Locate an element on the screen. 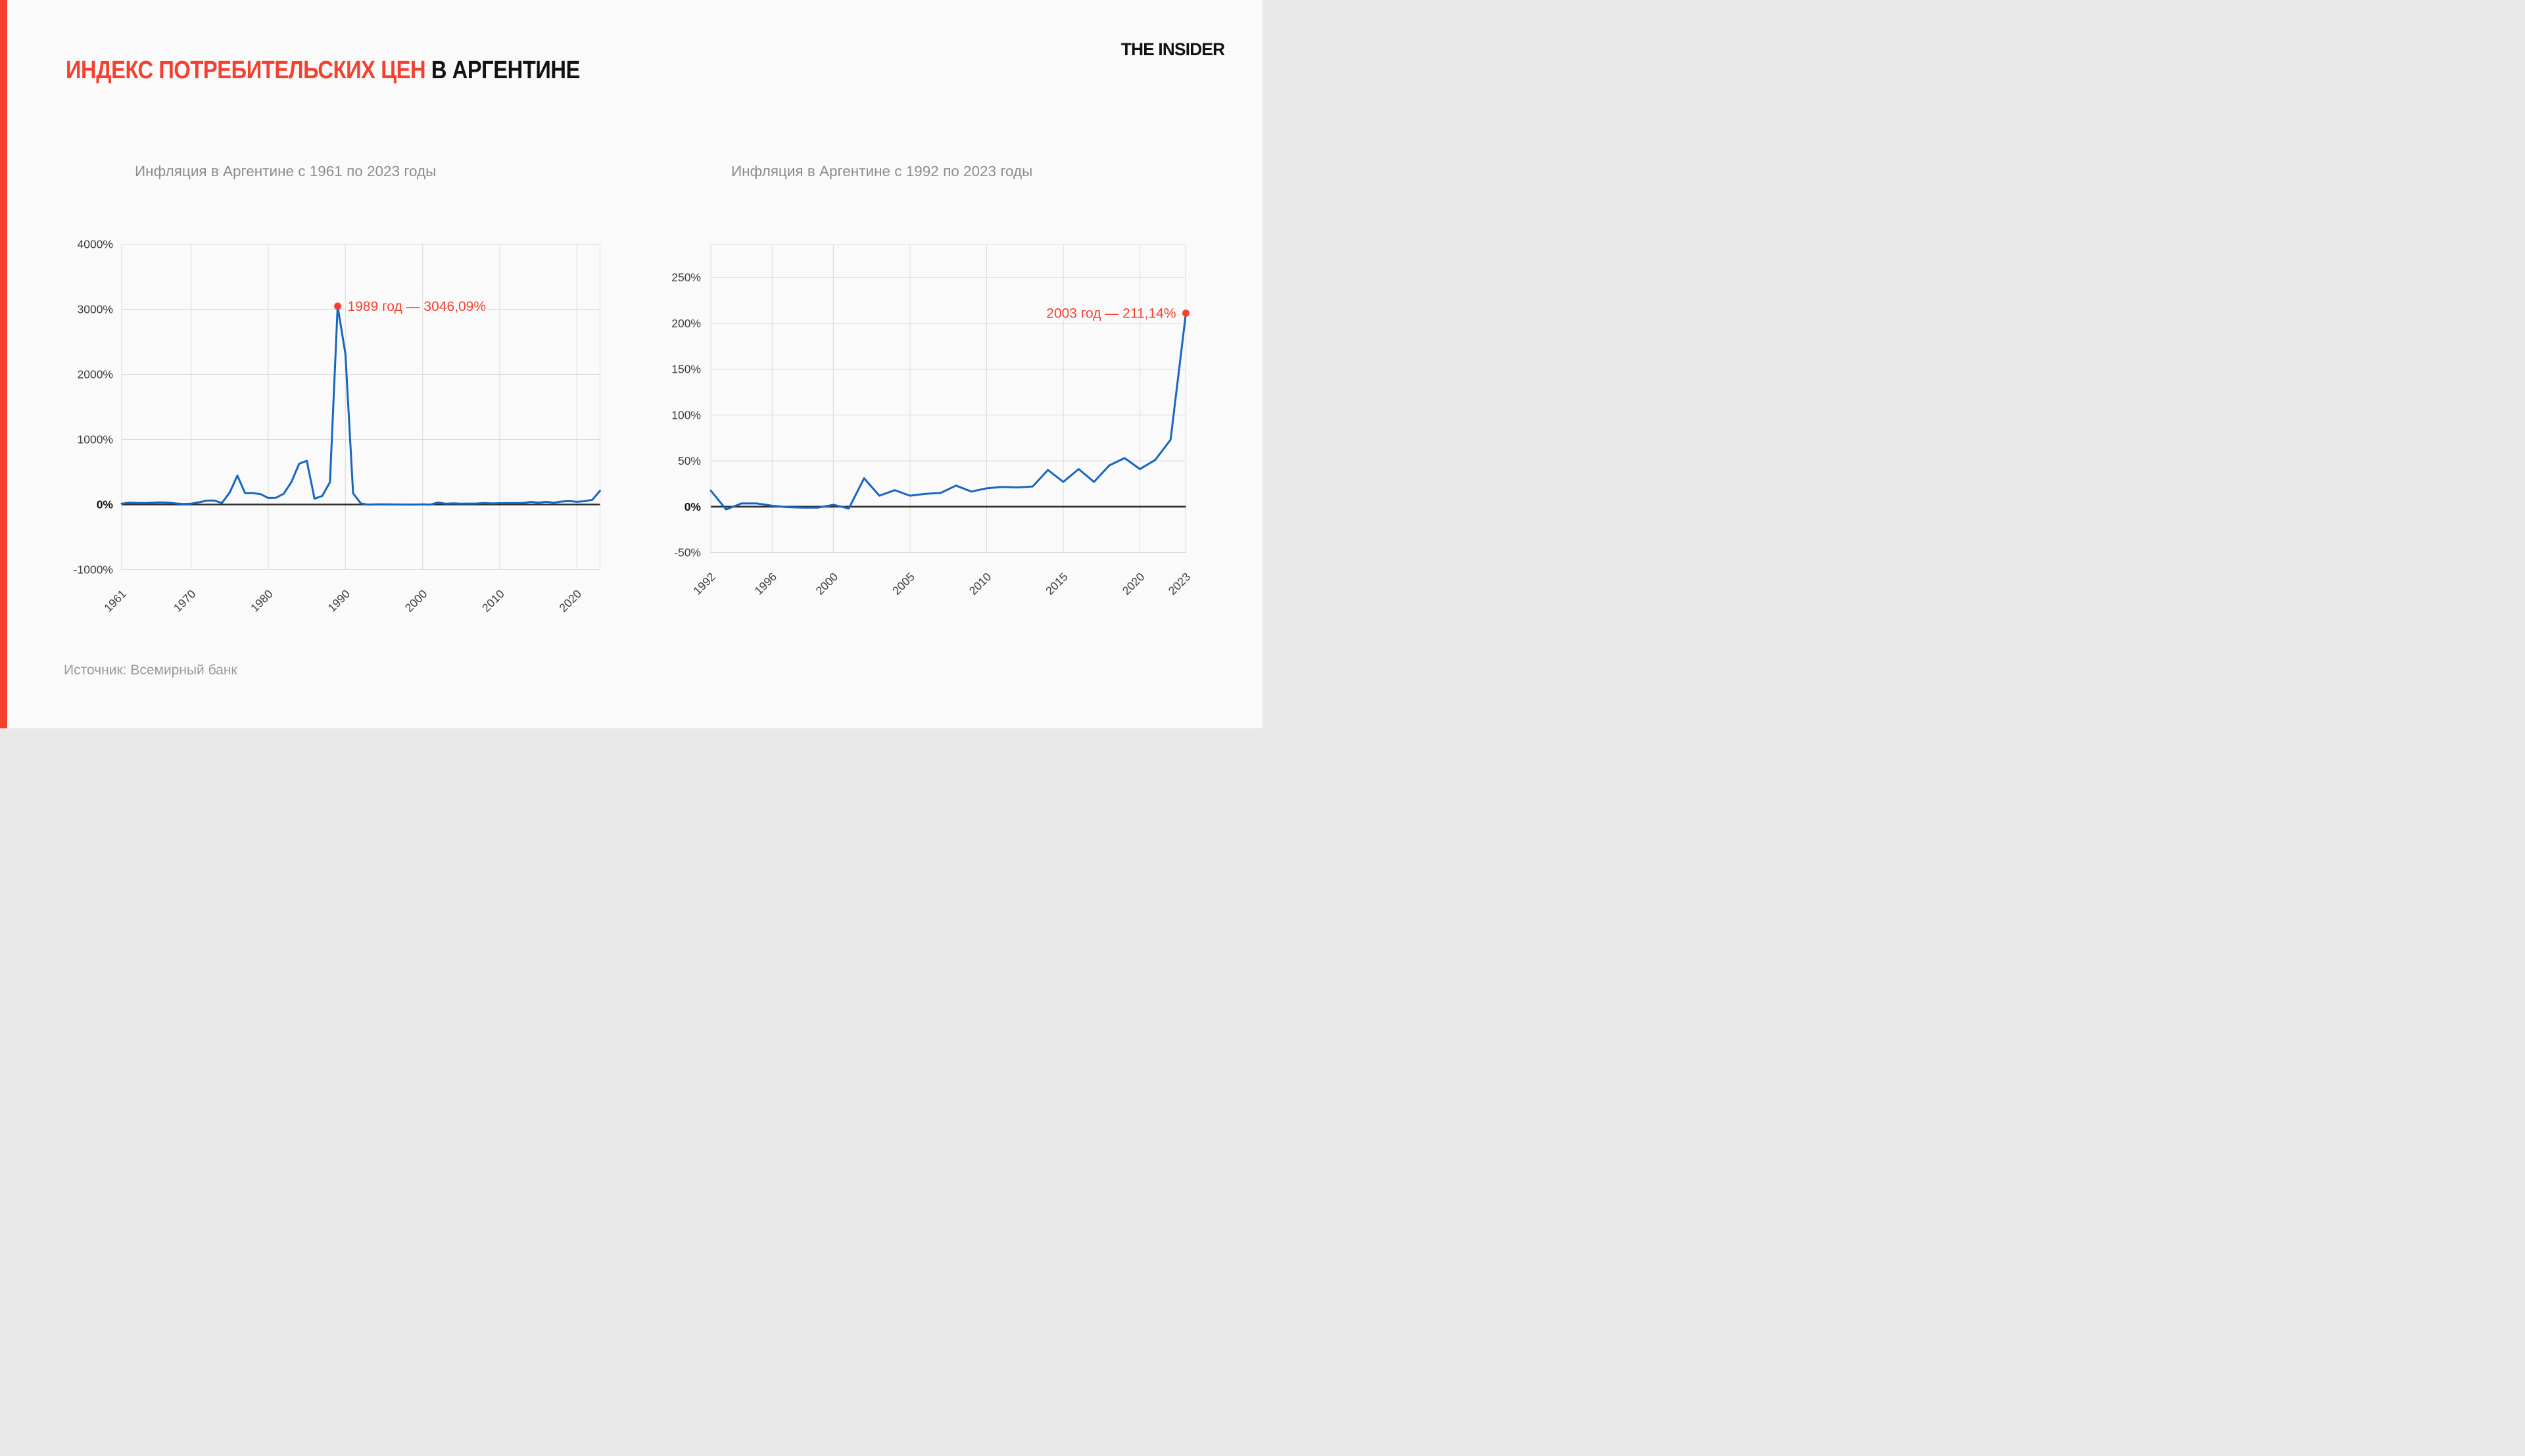 The width and height of the screenshot is (2525, 1456). y-tick-label: 100% is located at coordinates (686, 414).